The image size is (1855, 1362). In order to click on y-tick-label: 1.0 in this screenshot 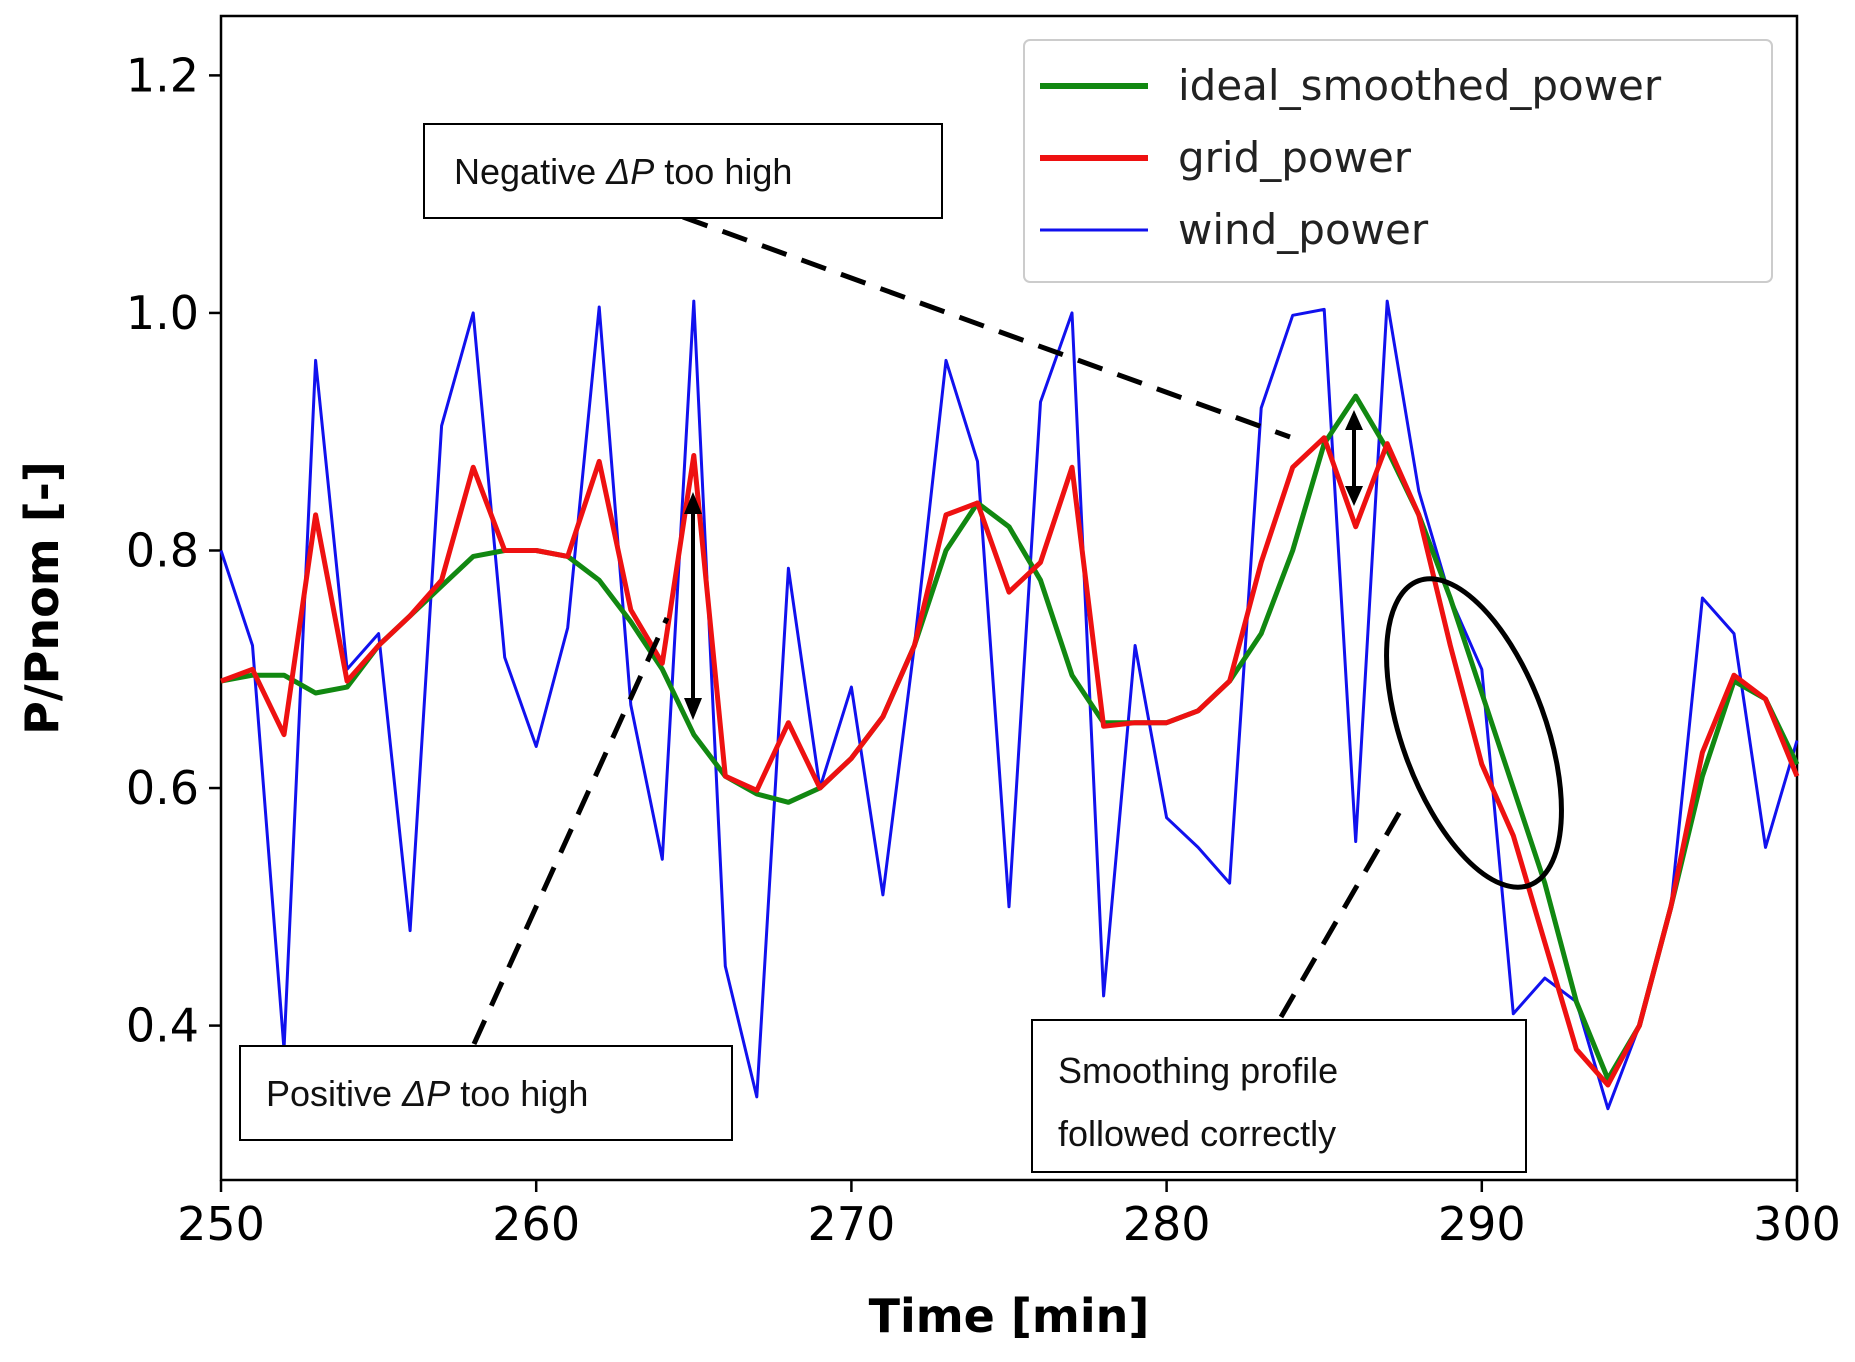, I will do `click(162, 313)`.